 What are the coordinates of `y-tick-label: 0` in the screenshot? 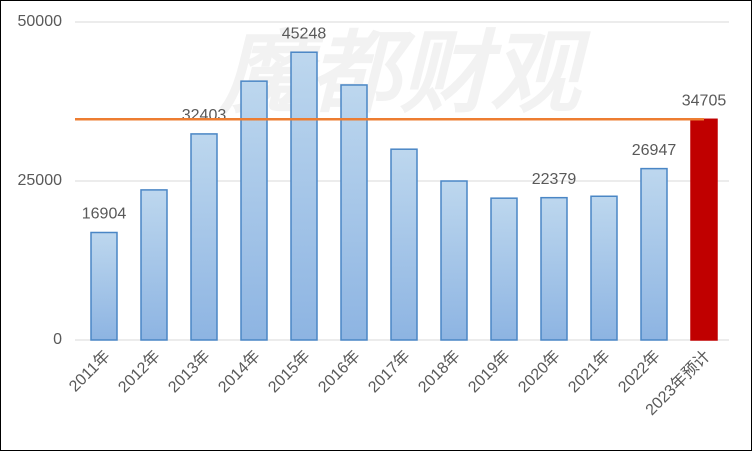 It's located at (57, 339).